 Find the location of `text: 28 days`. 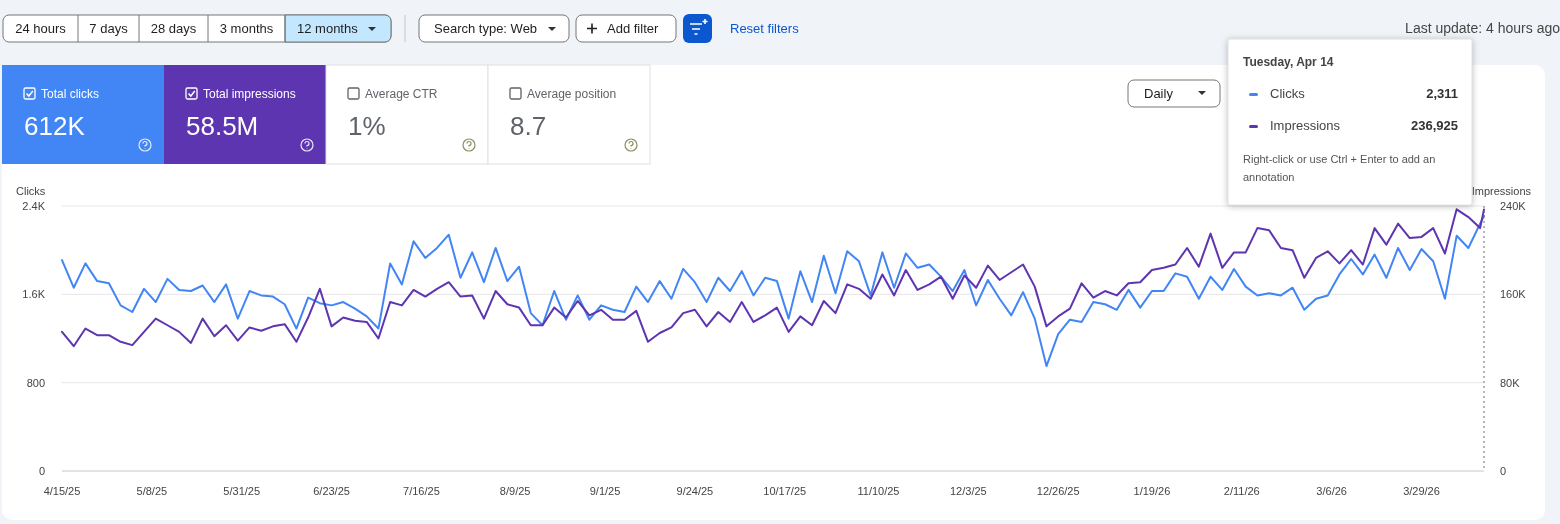

text: 28 days is located at coordinates (173, 28).